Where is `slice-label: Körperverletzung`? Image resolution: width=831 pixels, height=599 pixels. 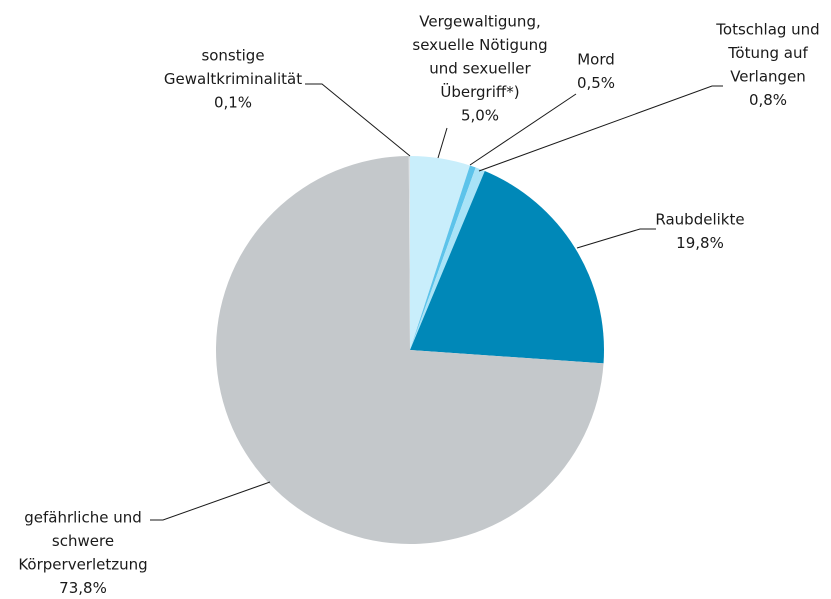 slice-label: Körperverletzung is located at coordinates (82, 565).